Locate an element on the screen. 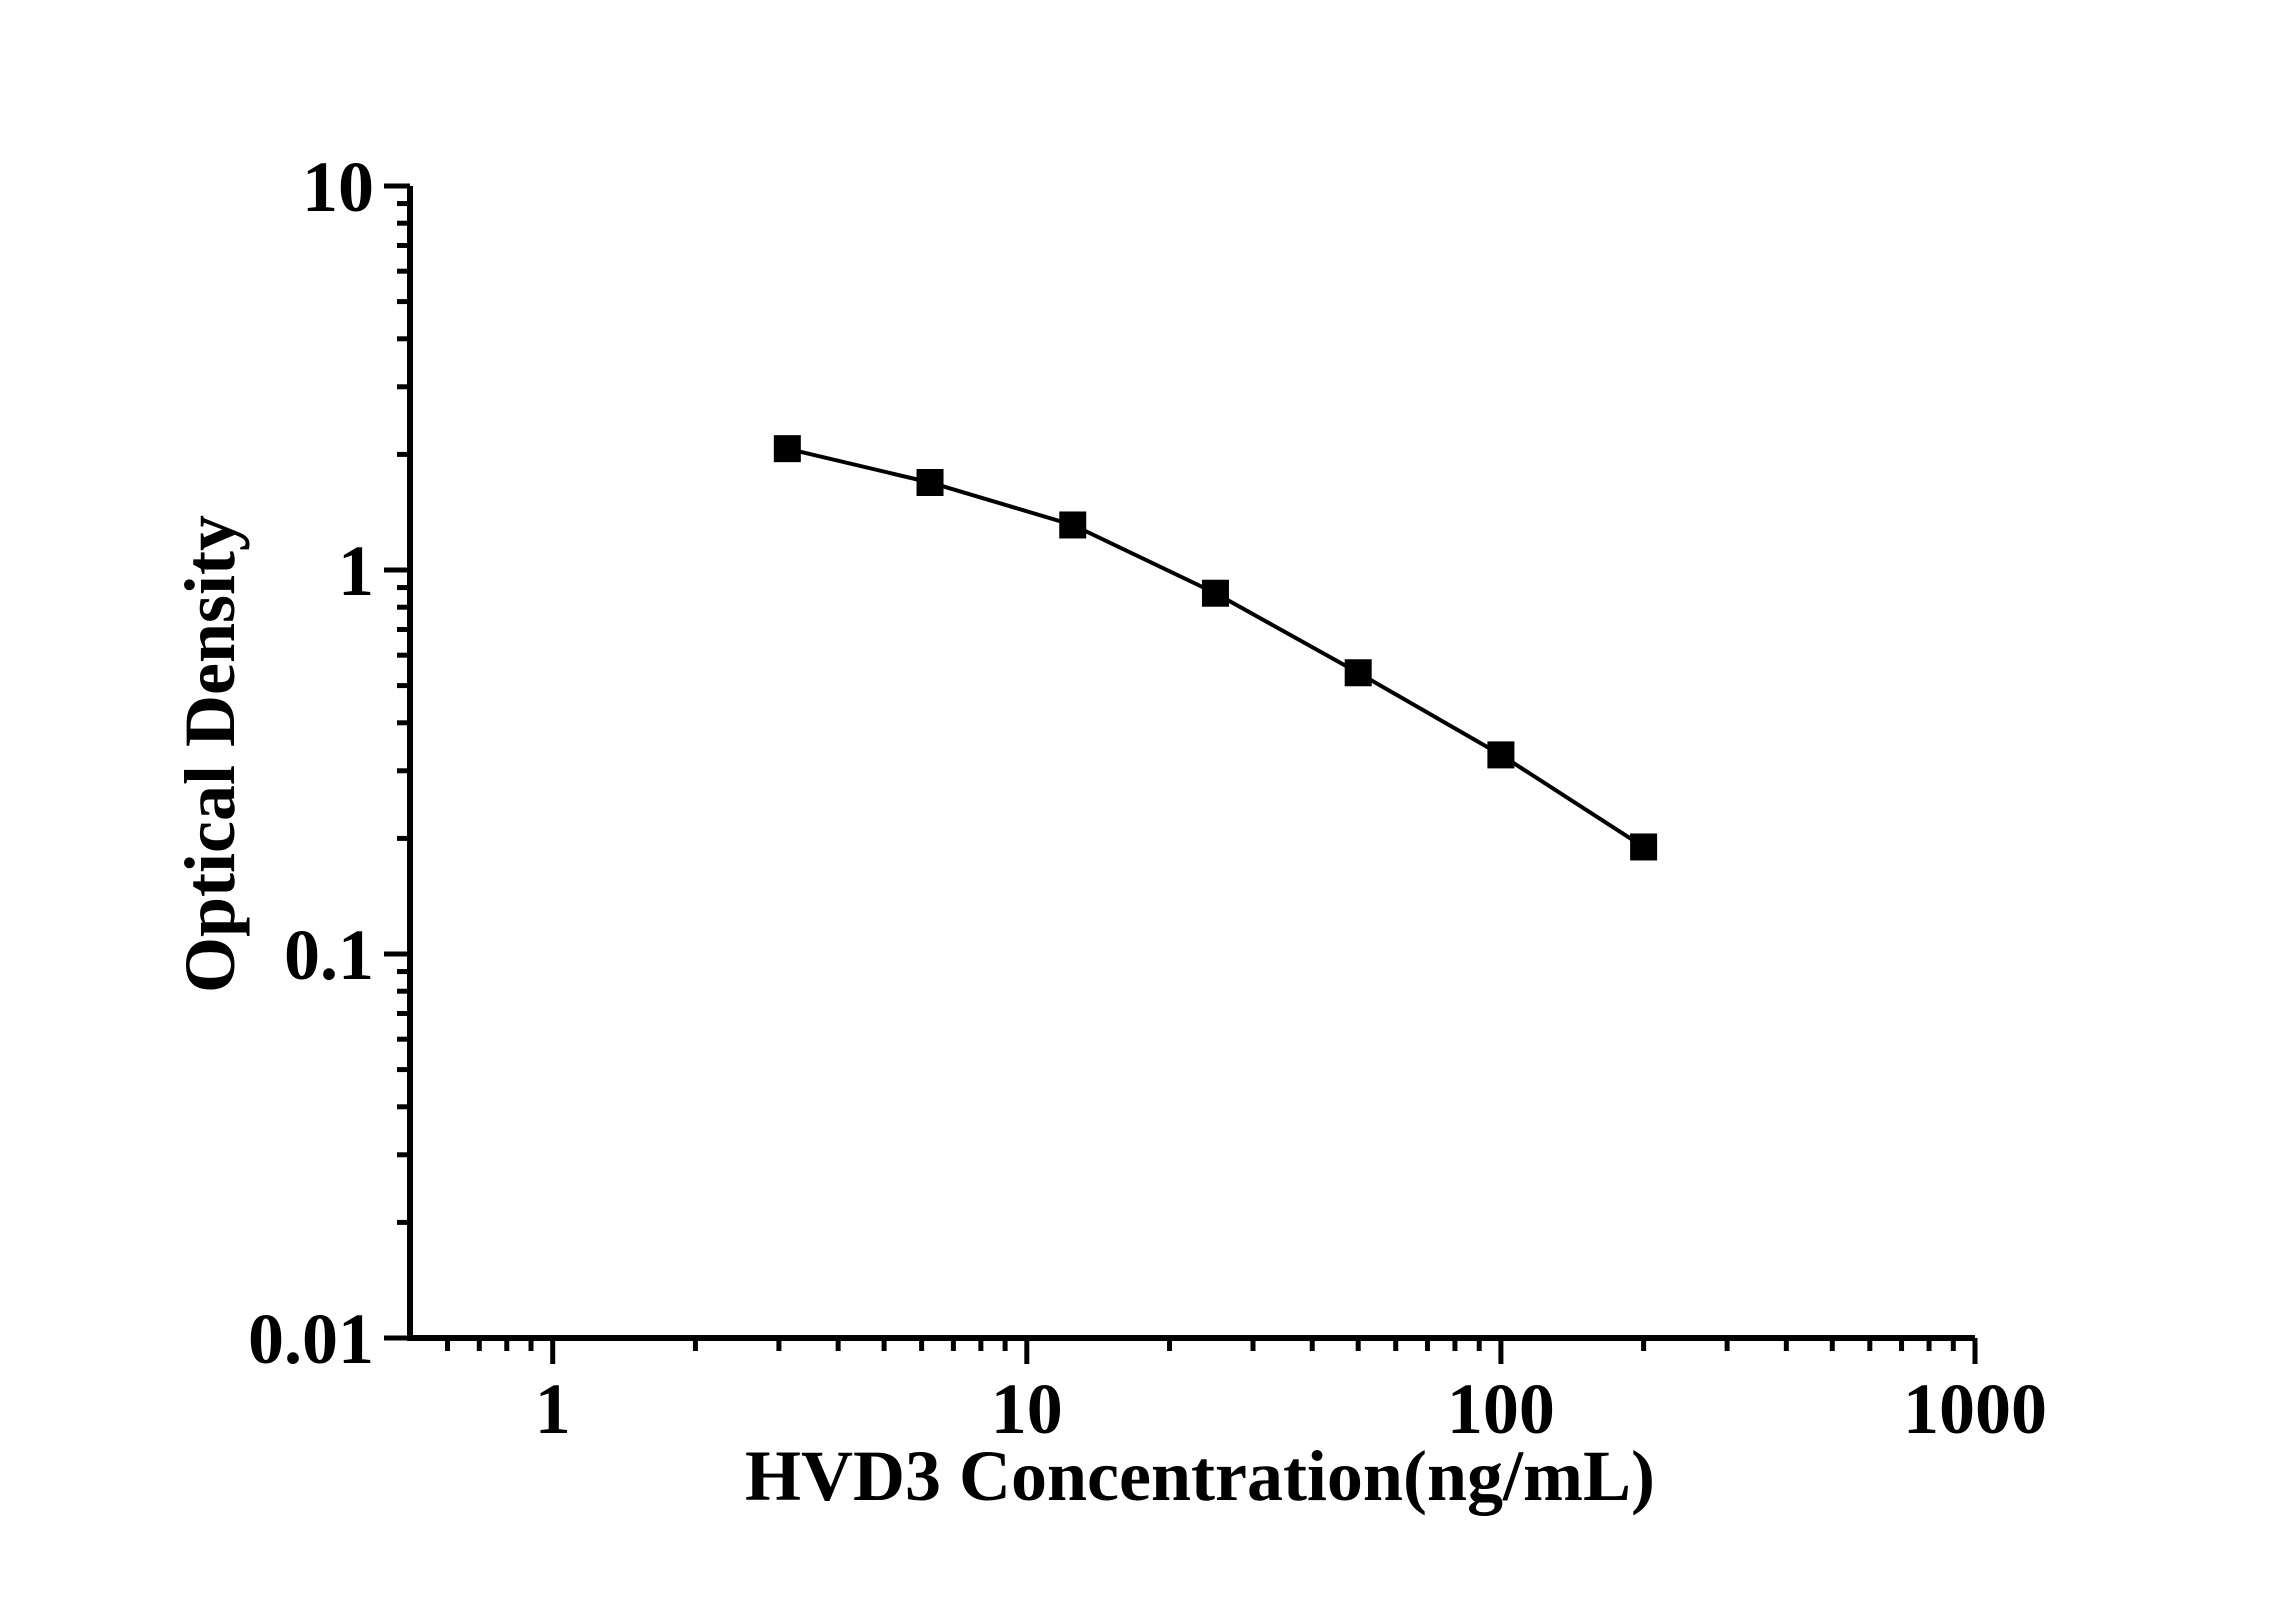  x-axis-title: HVD3 Concentration(ng/mL) is located at coordinates (1200, 1476).